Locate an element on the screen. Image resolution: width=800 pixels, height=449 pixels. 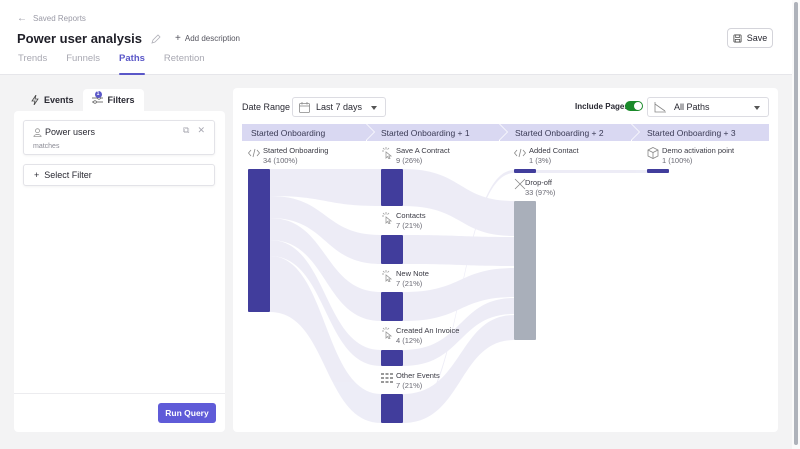
tab-trends: Trends is located at coordinates (33, 58).